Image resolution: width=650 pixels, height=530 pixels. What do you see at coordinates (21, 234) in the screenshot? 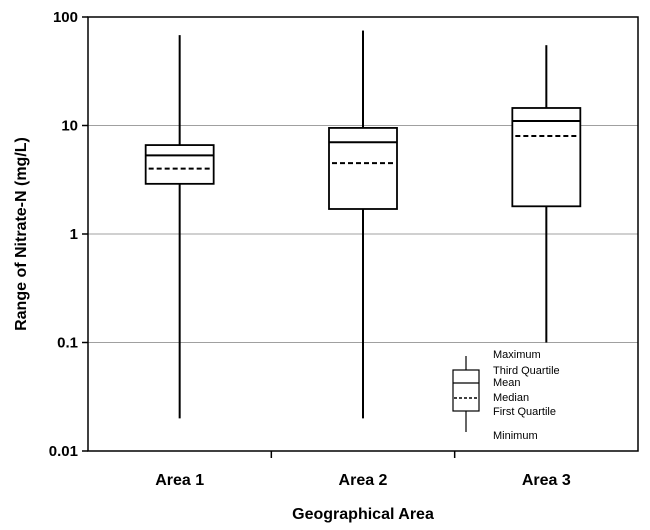
I see `y-axis-title: Range of Nitrate-N (mg/L)` at bounding box center [21, 234].